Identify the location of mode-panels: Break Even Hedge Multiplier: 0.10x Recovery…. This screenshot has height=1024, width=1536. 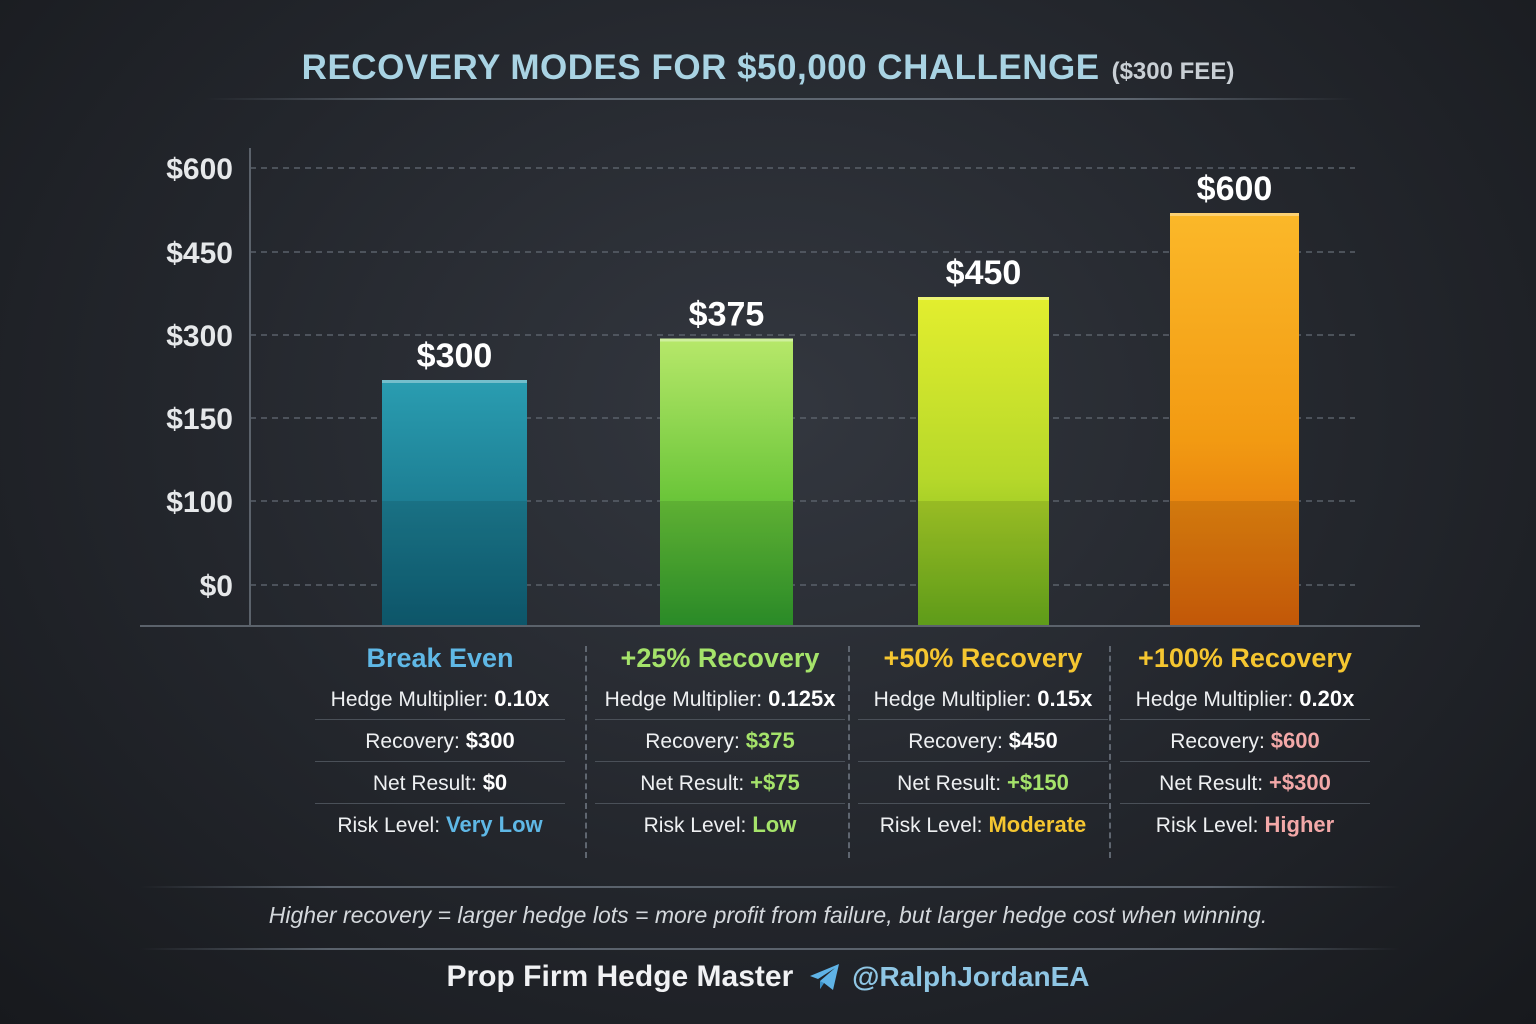
(845, 750).